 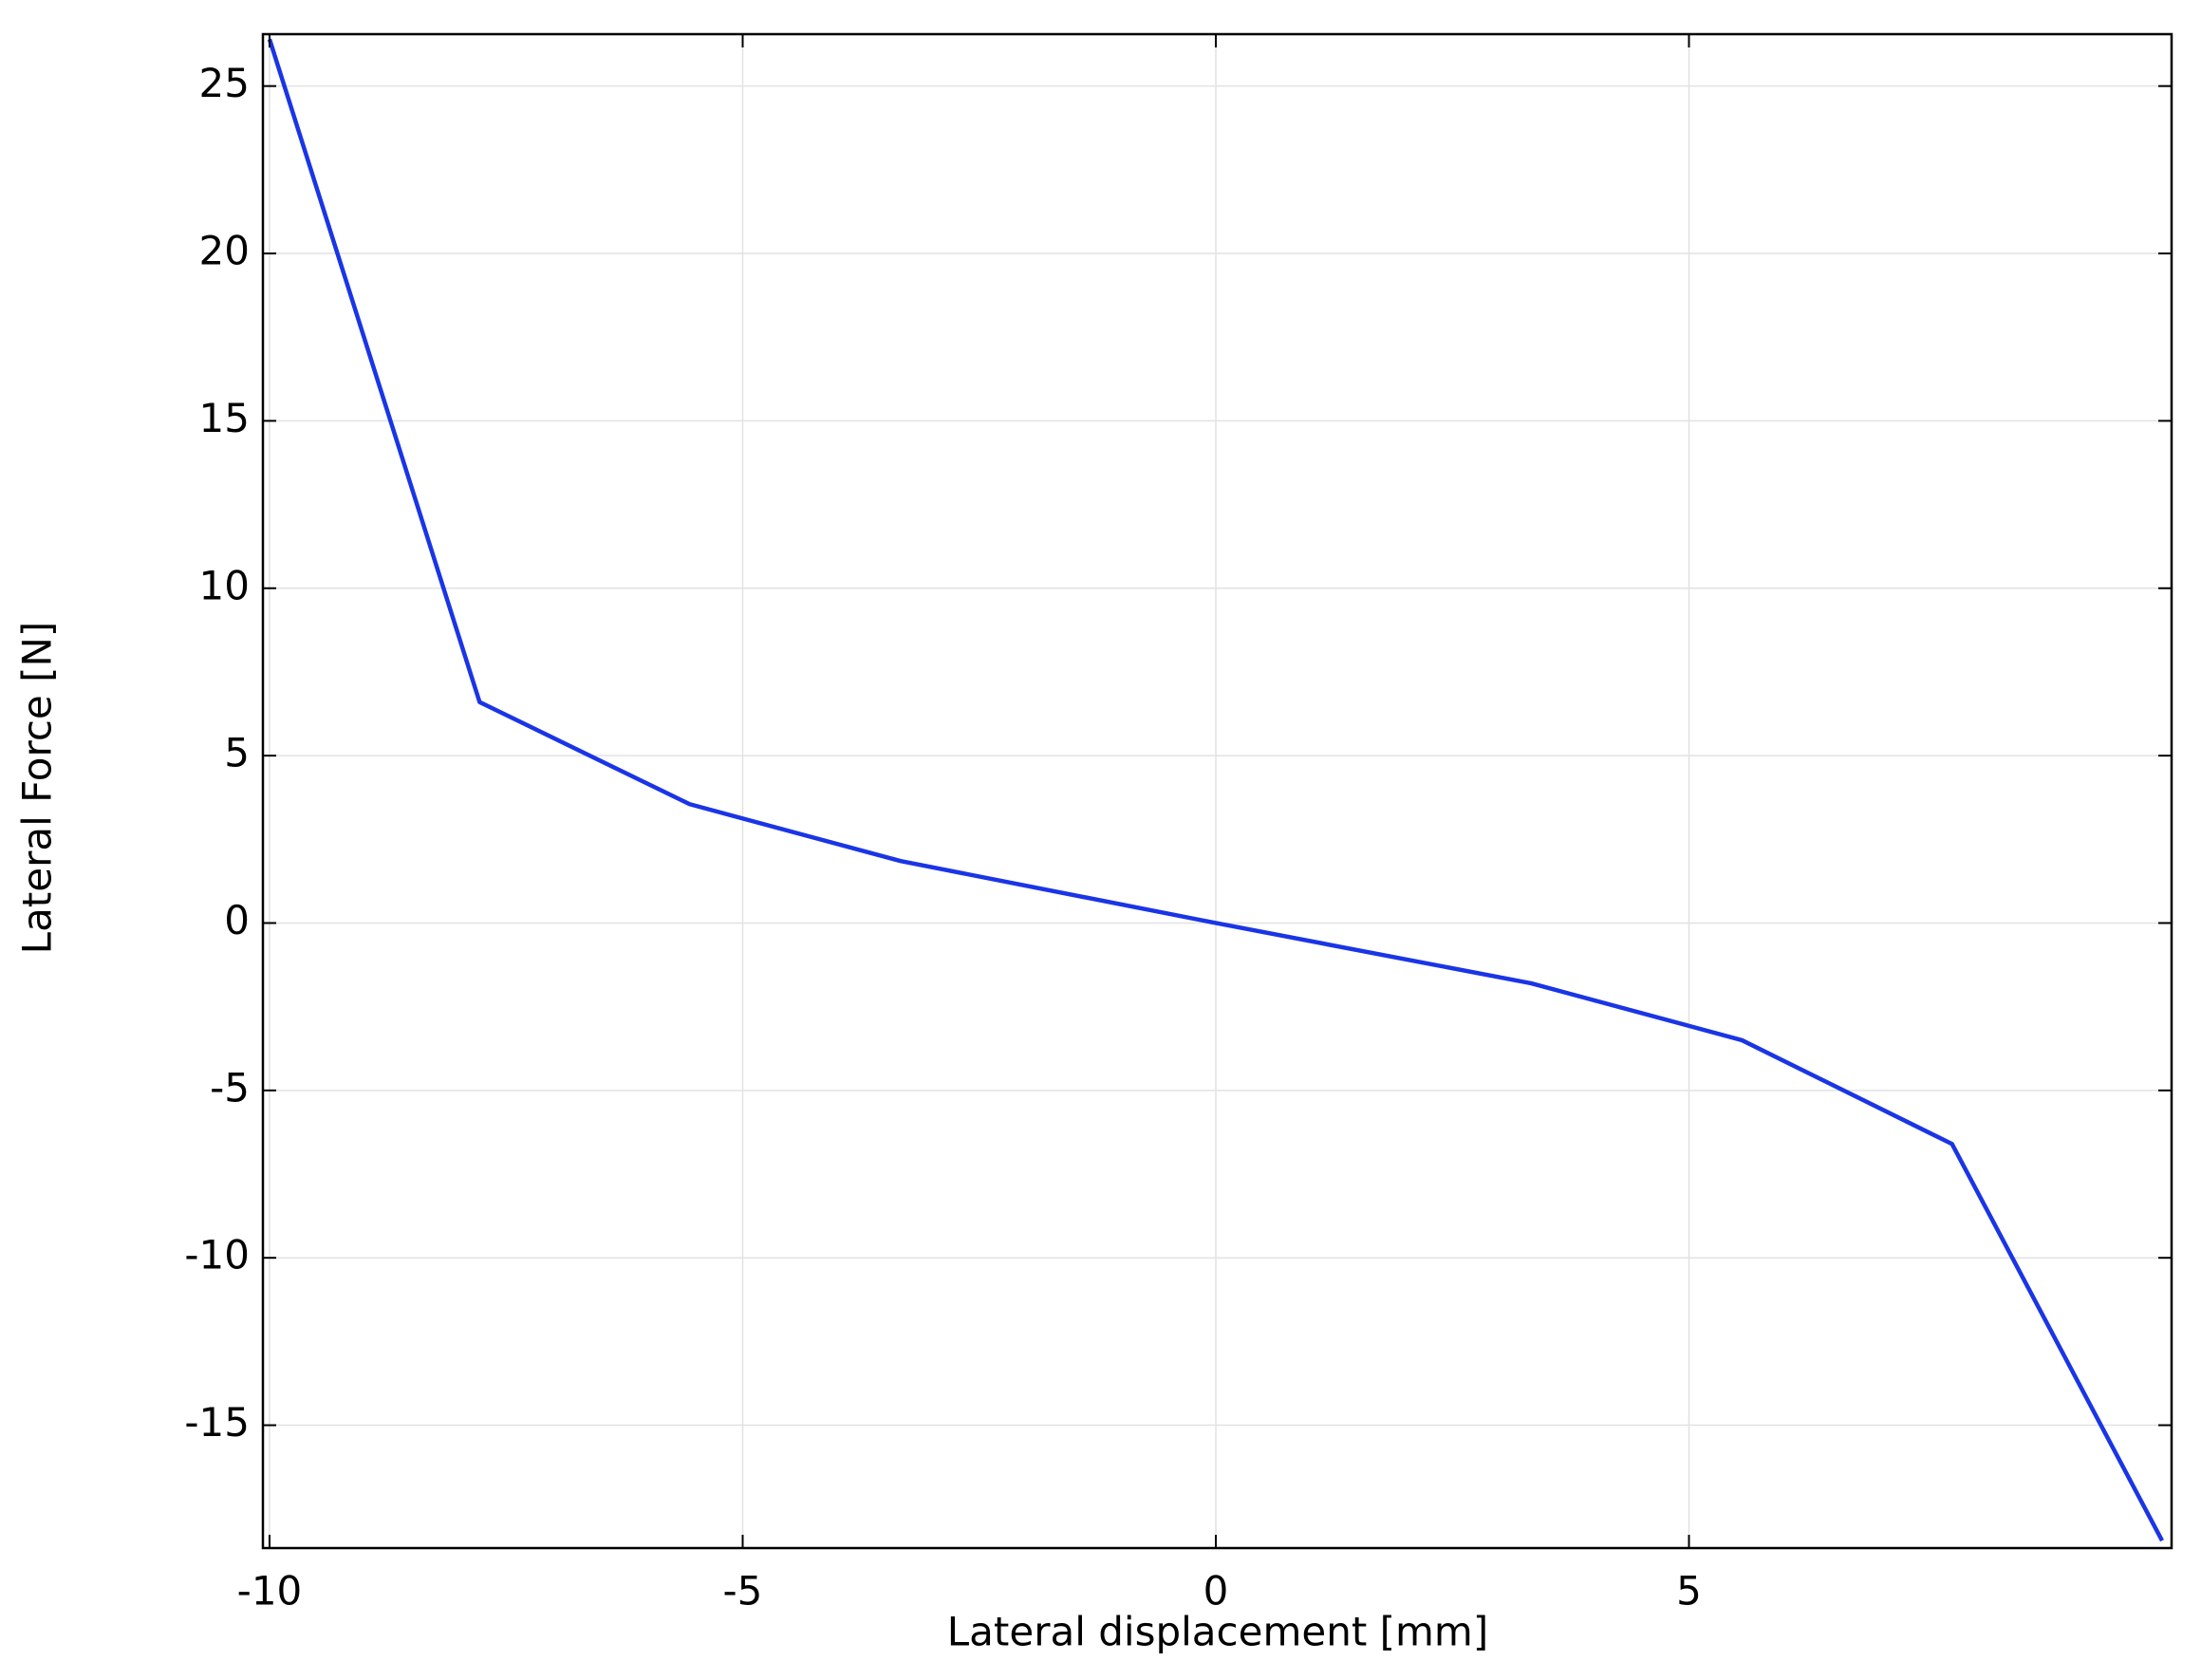 What do you see at coordinates (1216, 1592) in the screenshot?
I see `x-tick-label: 0` at bounding box center [1216, 1592].